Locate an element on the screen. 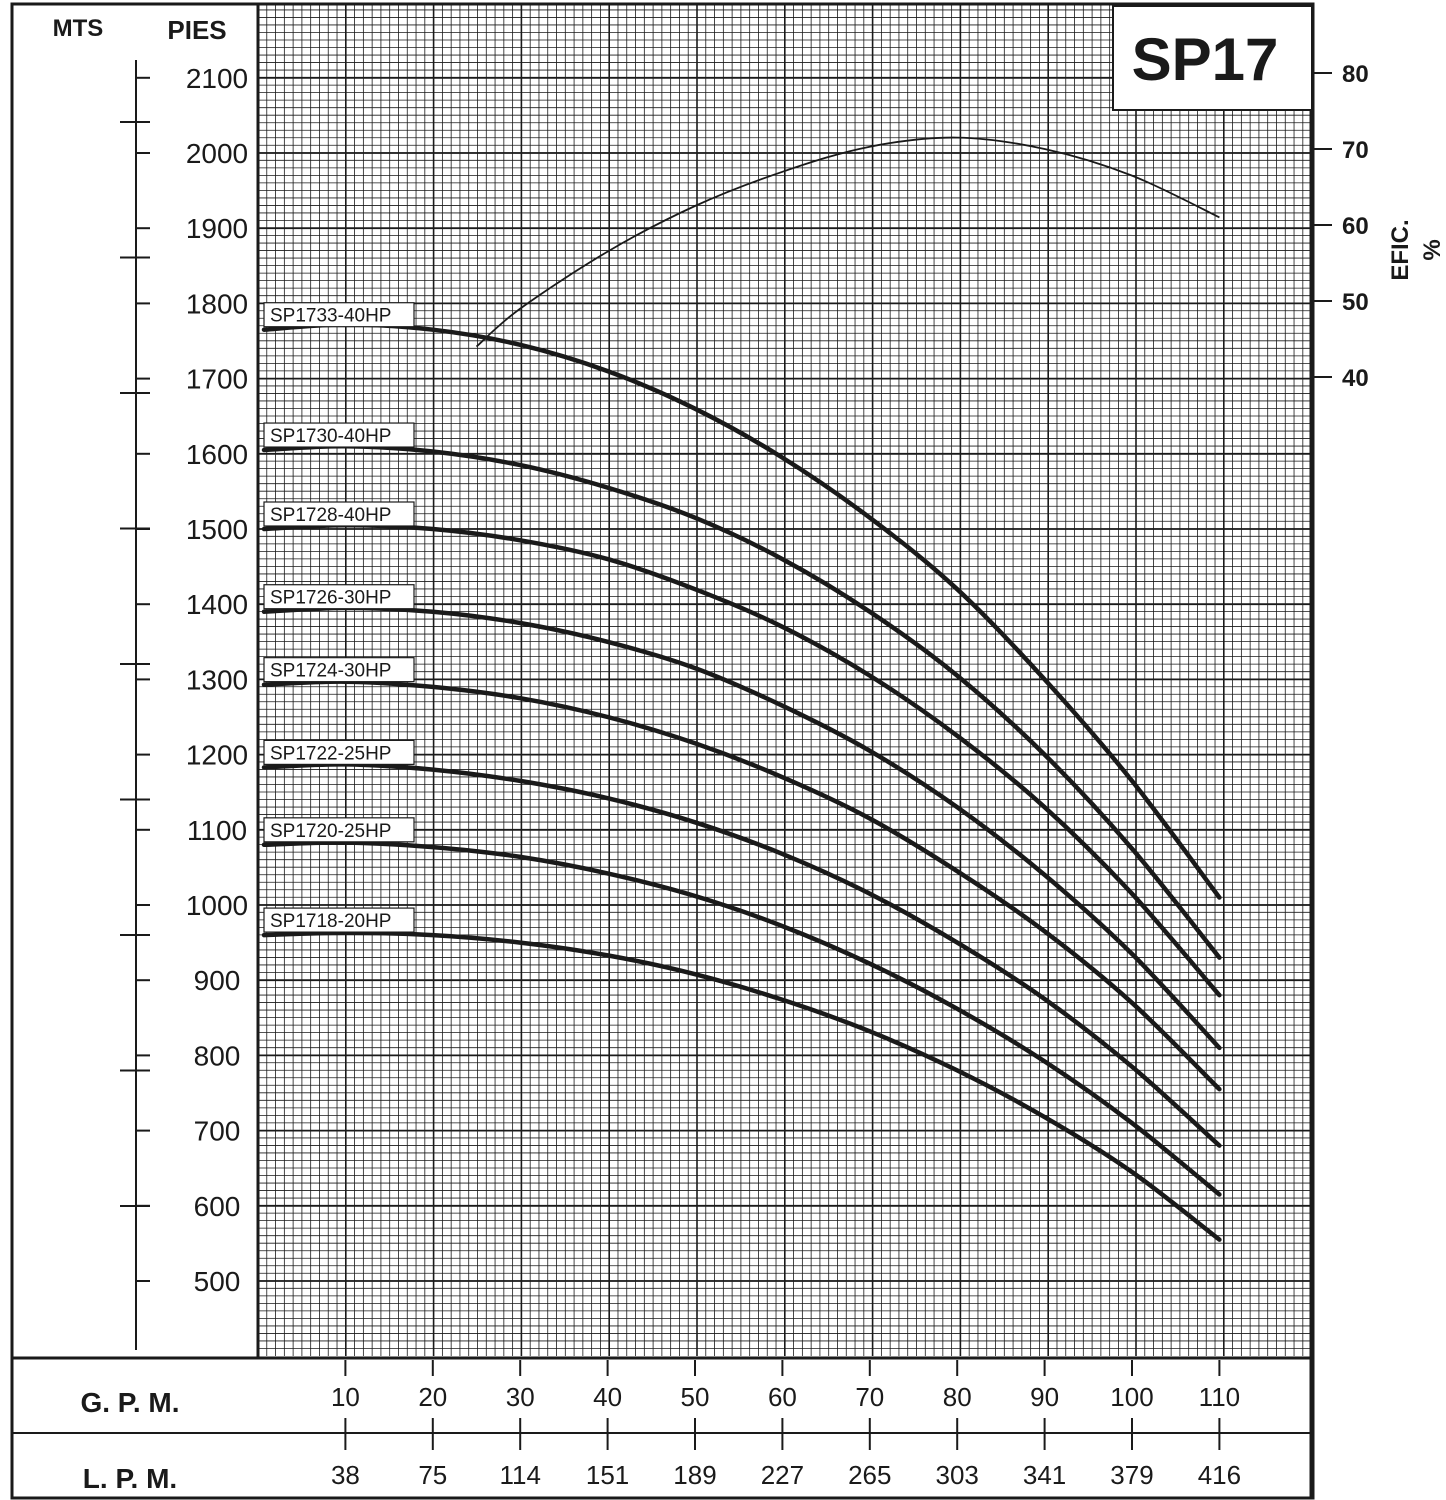 Image resolution: width=1446 pixels, height=1500 pixels. chart-title: SP17 is located at coordinates (1205, 59).